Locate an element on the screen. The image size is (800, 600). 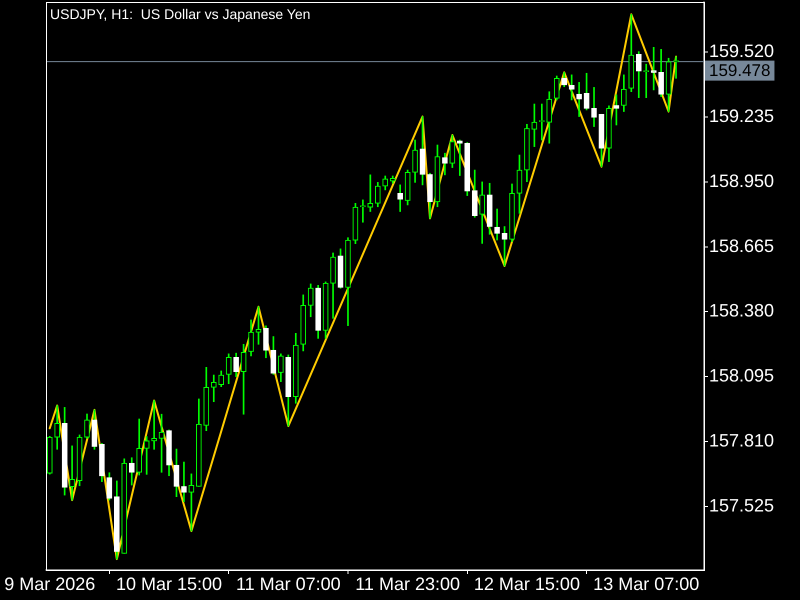
x-tick-label: 11 Mar 23:00 is located at coordinates (407, 584).